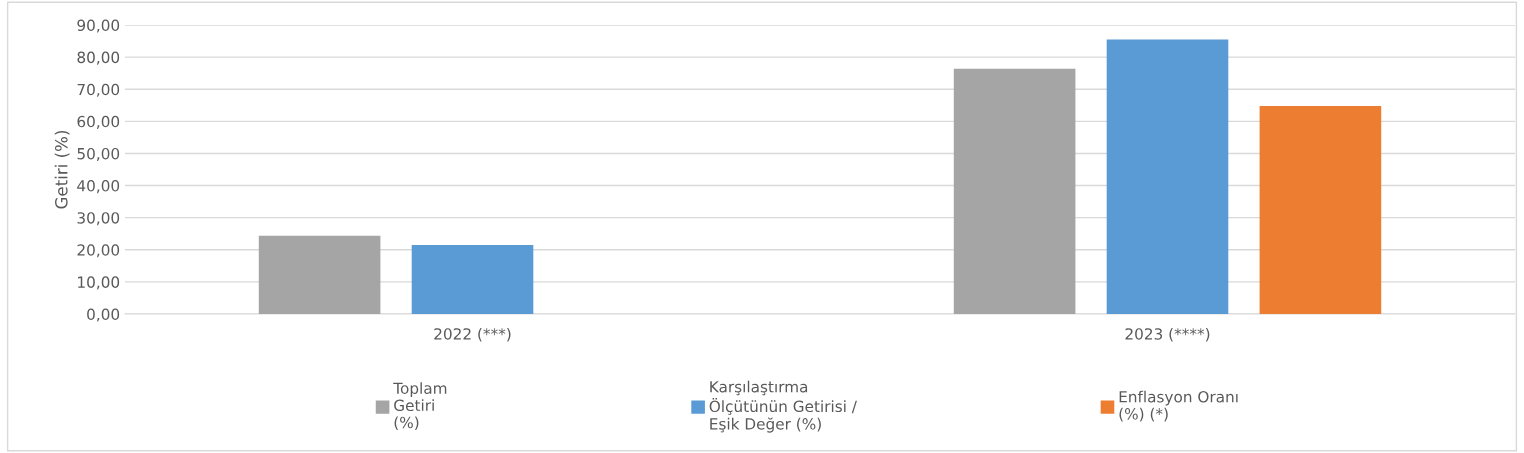 The width and height of the screenshot is (1524, 453). Describe the element at coordinates (98, 187) in the screenshot. I see `y-tick-label: 40,00` at that location.